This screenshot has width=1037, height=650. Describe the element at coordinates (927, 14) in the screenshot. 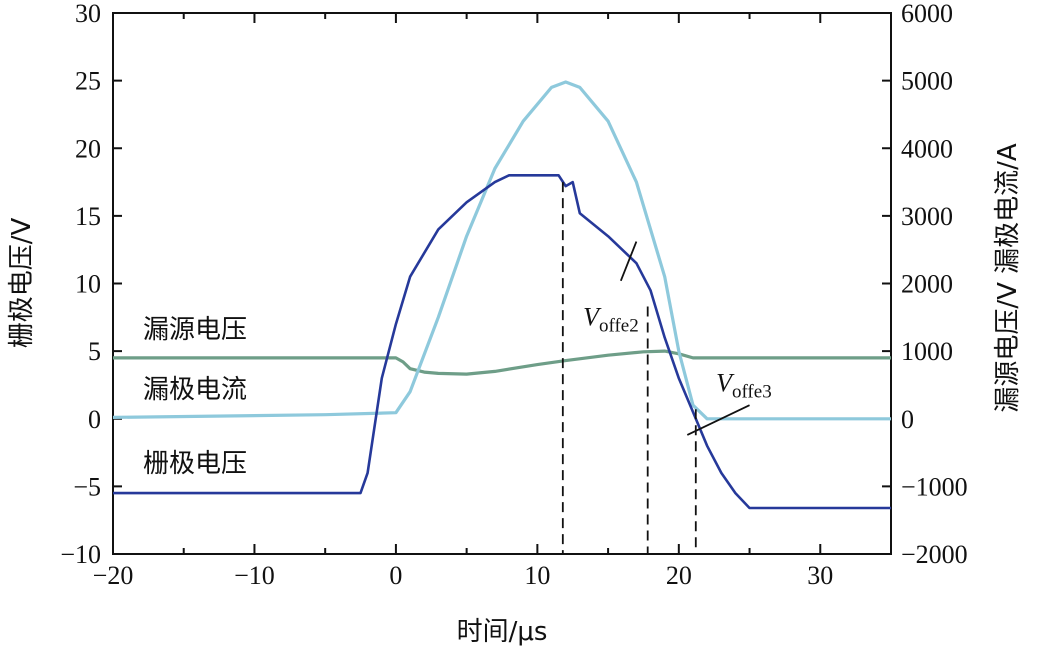

I see `right-tick-label: 6000` at that location.